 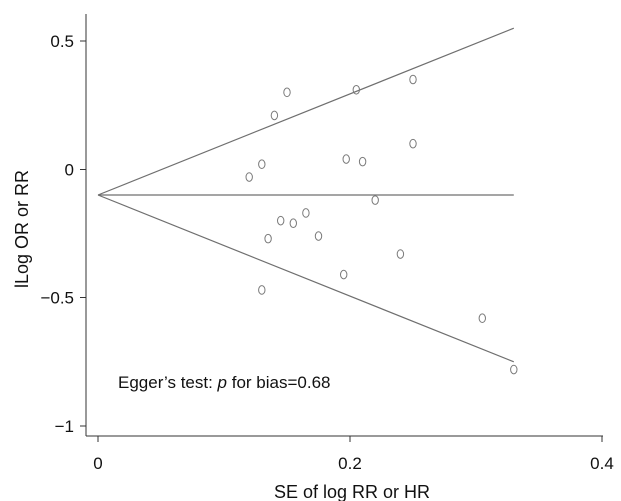 I want to click on y-tick-label: −0.5, so click(x=57, y=298).